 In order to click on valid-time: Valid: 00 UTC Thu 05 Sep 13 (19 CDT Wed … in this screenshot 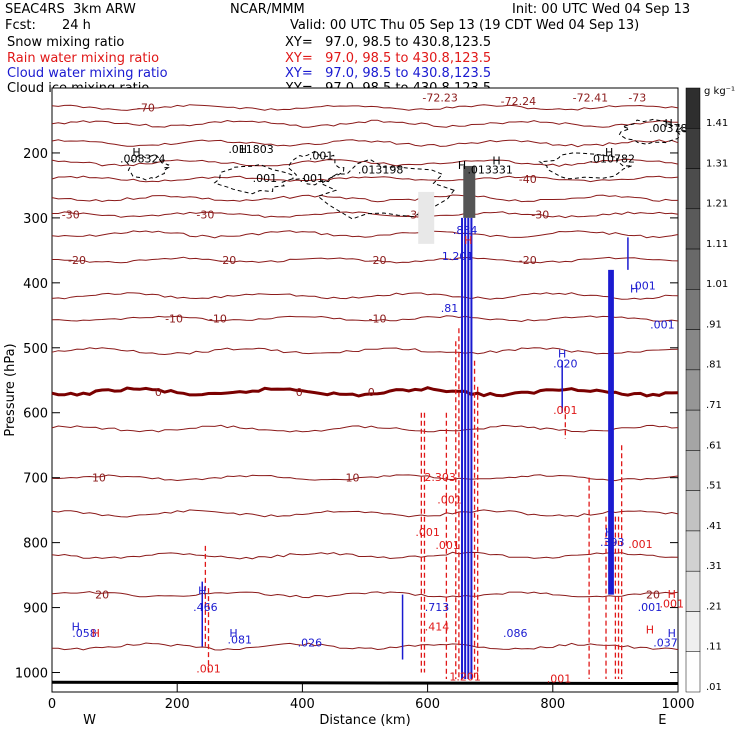, I will do `click(465, 25)`.